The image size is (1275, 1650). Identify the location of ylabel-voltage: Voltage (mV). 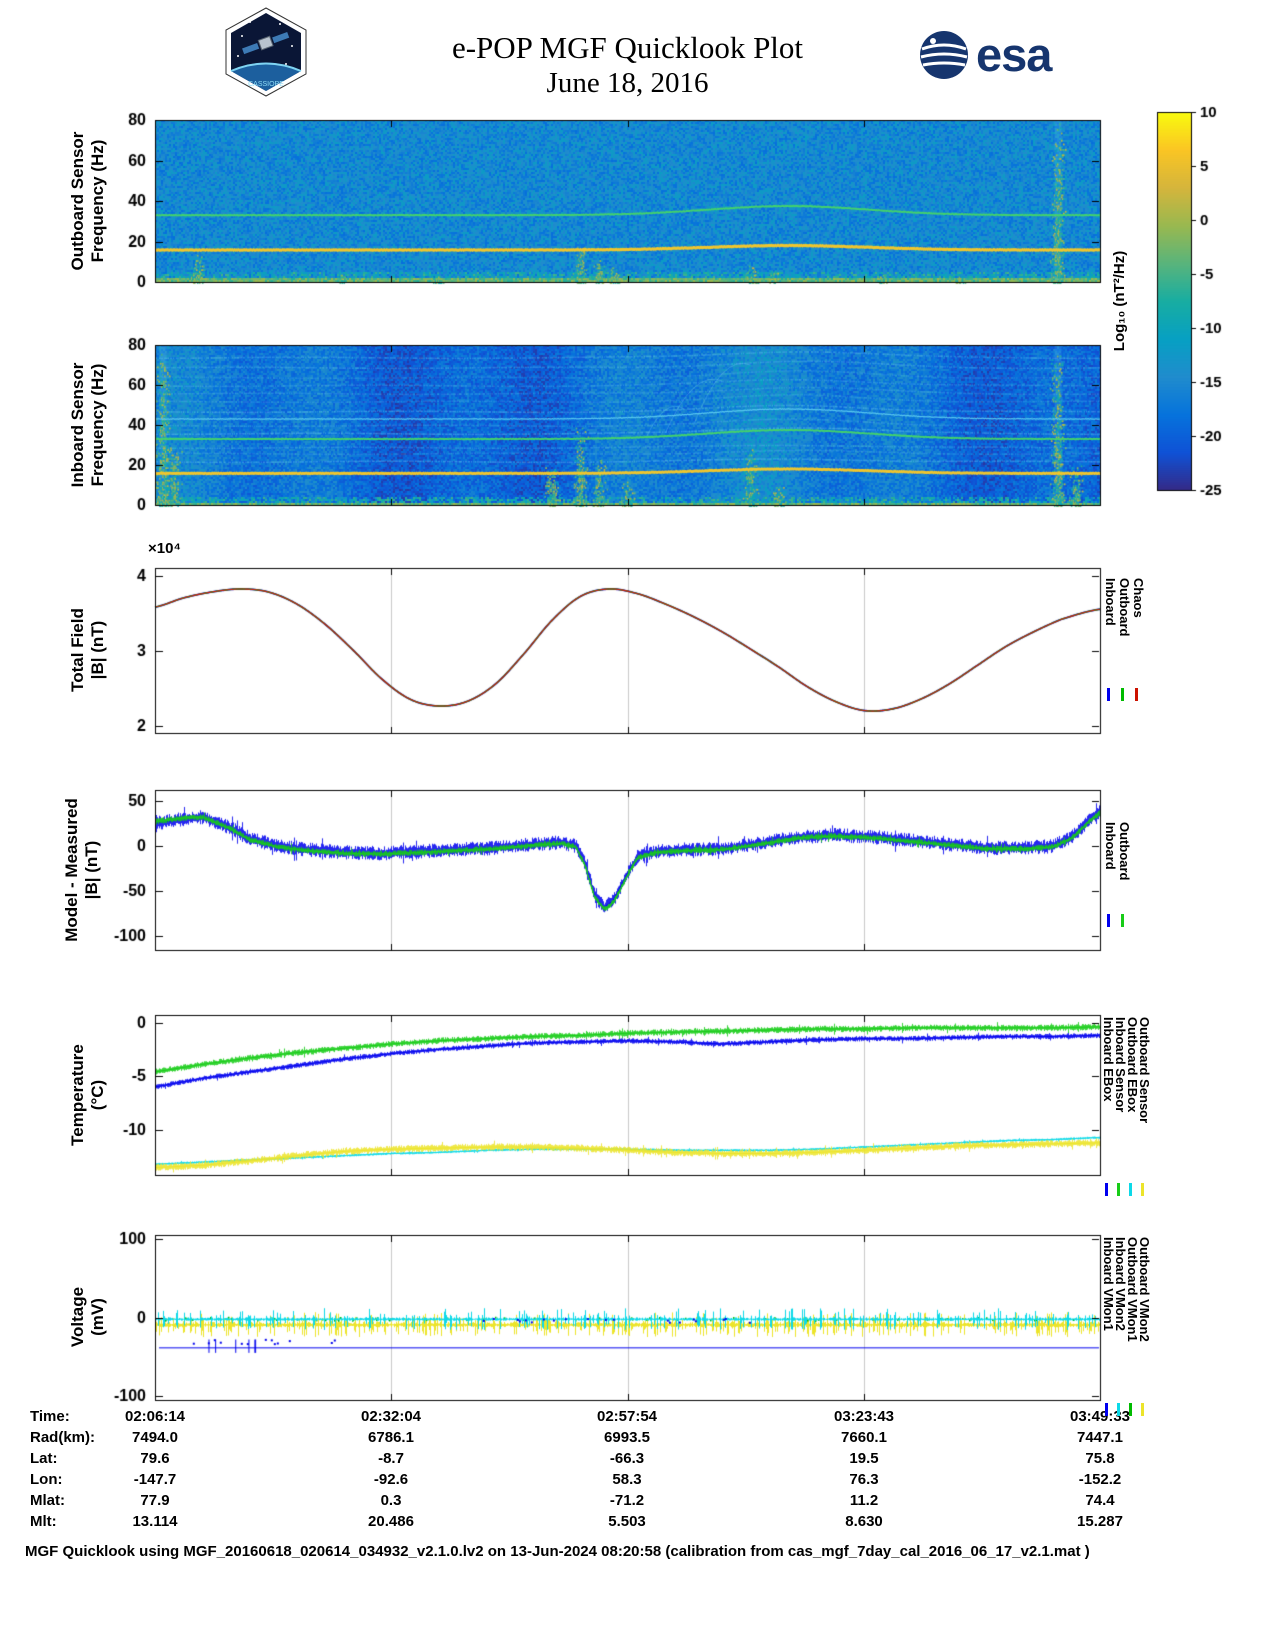
(87, 1317).